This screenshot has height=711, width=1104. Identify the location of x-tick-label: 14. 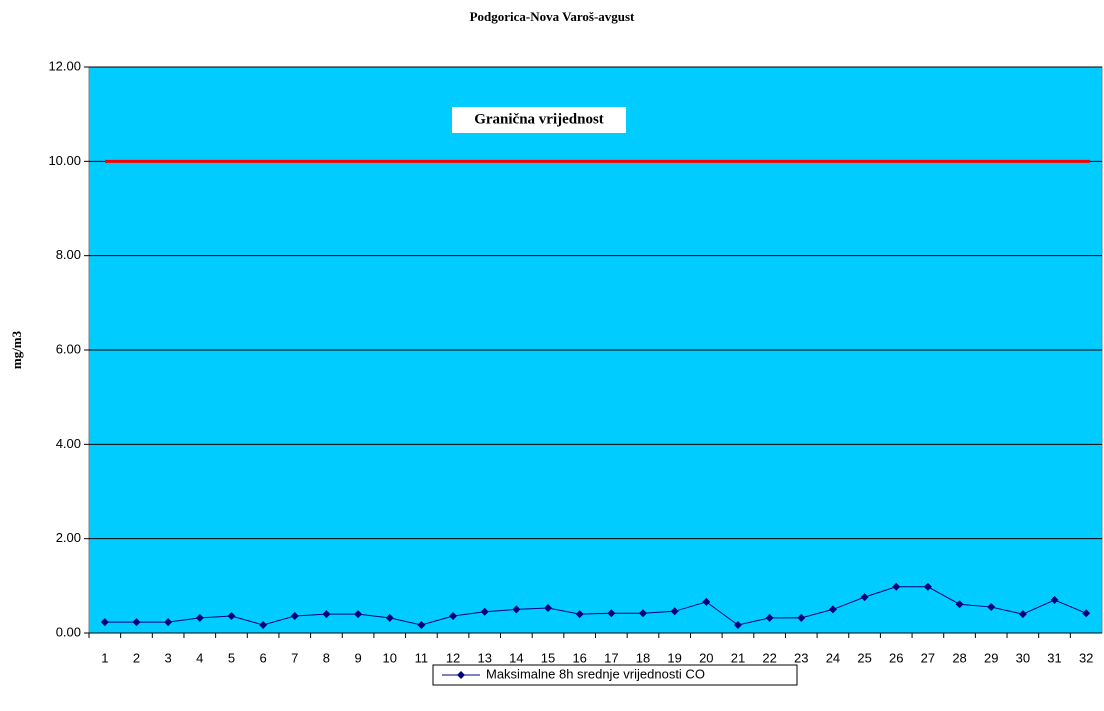
(516, 657).